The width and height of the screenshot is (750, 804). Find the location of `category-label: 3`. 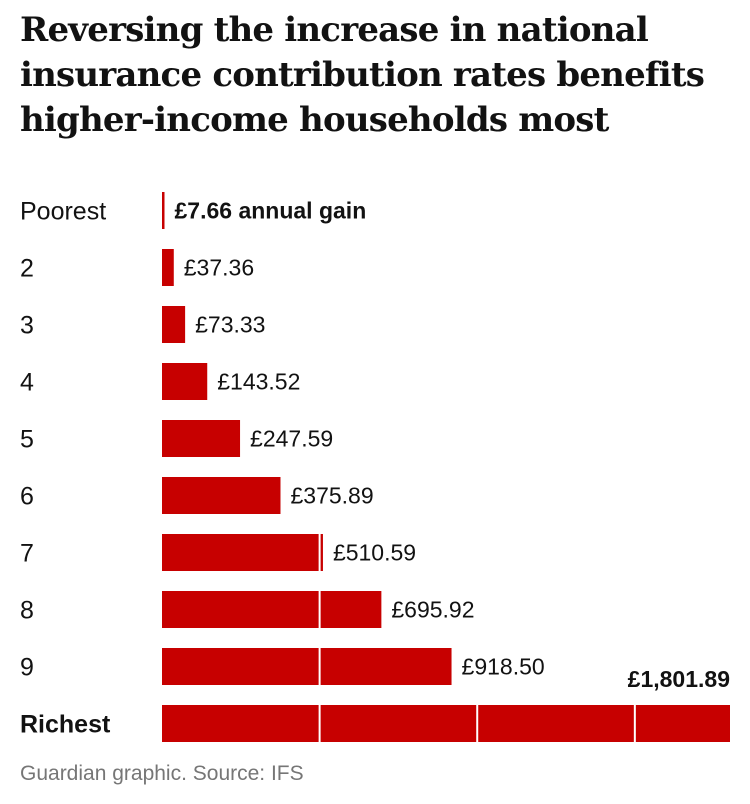

category-label: 3 is located at coordinates (27, 326).